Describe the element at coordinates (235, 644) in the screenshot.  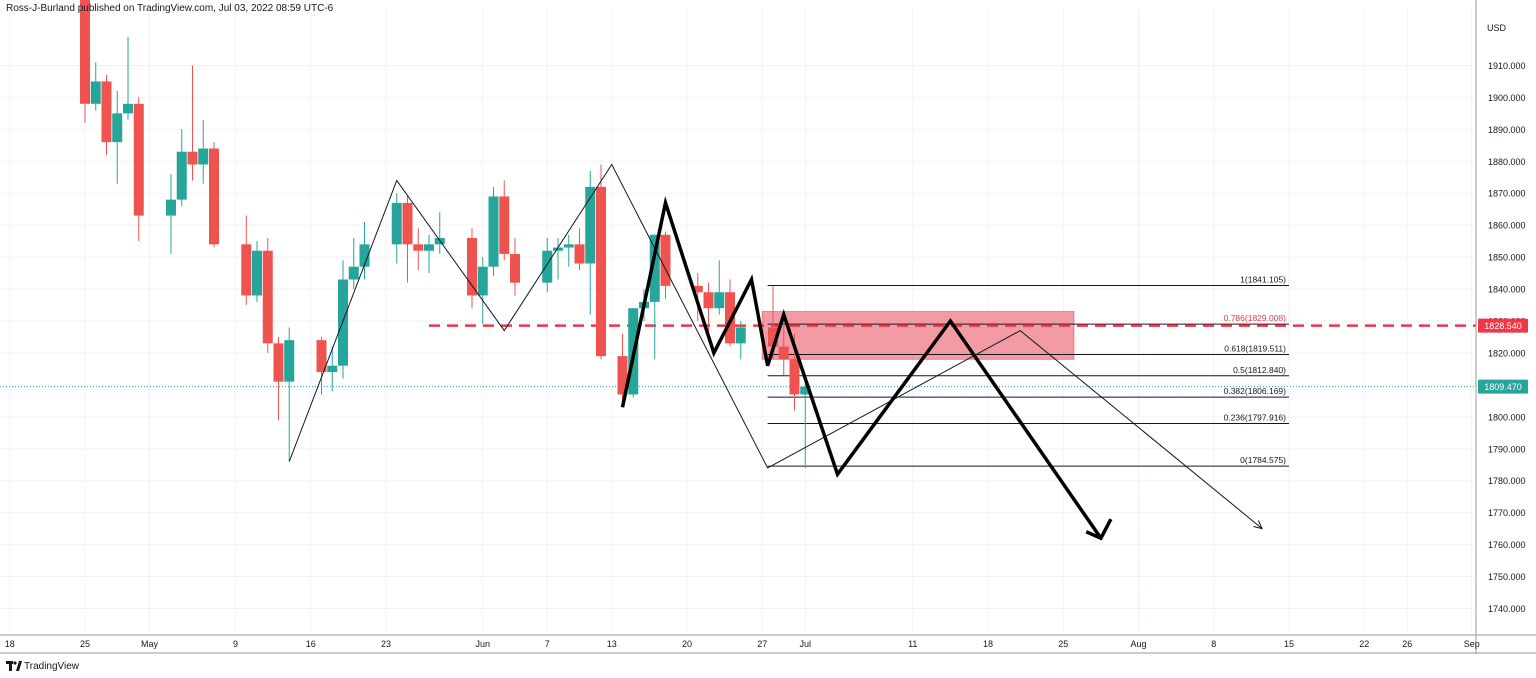
I see `x-tick-label: 9` at that location.